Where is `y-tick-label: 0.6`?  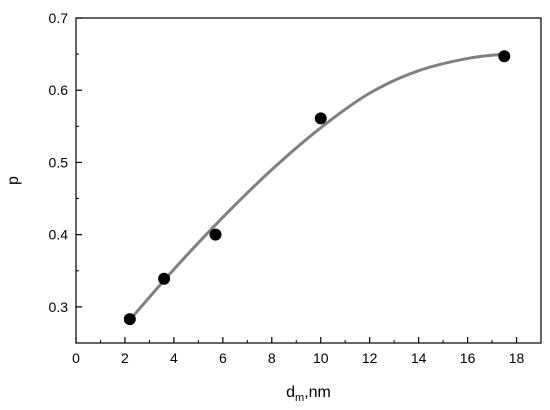
y-tick-label: 0.6 is located at coordinates (59, 90).